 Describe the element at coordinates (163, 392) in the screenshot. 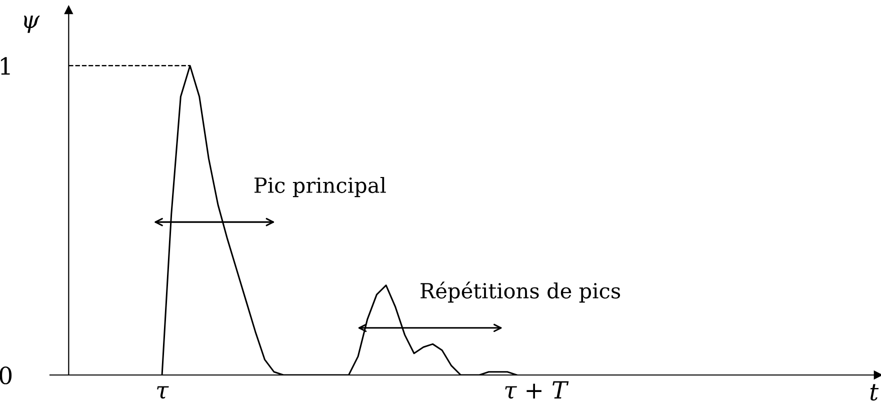

I see `x-tick-label: τ` at that location.